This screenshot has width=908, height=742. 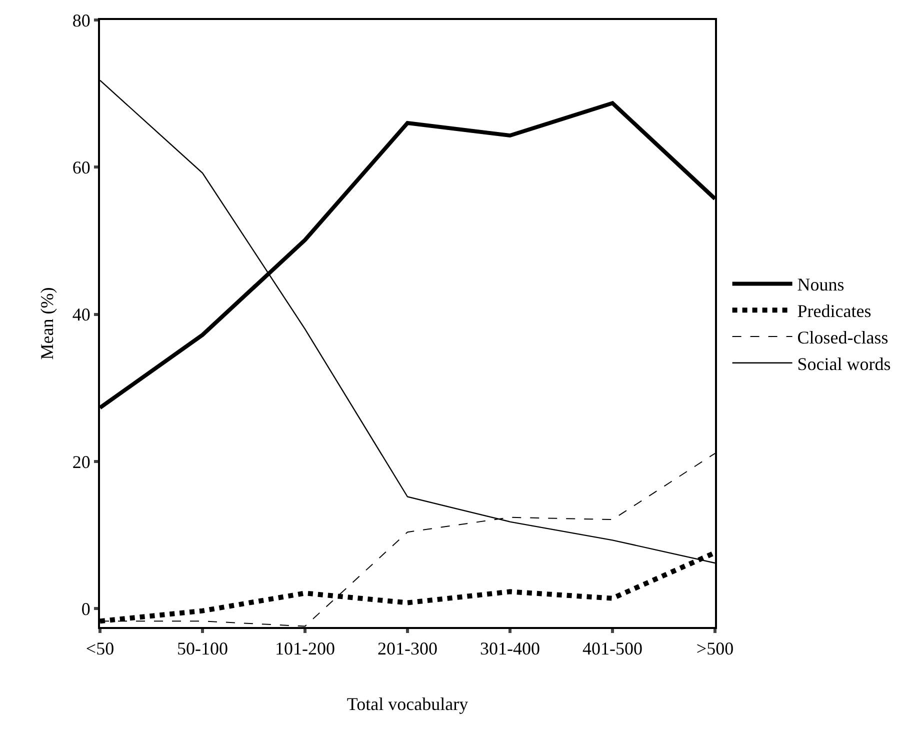 I want to click on y-tick-label: 80, so click(x=81, y=20).